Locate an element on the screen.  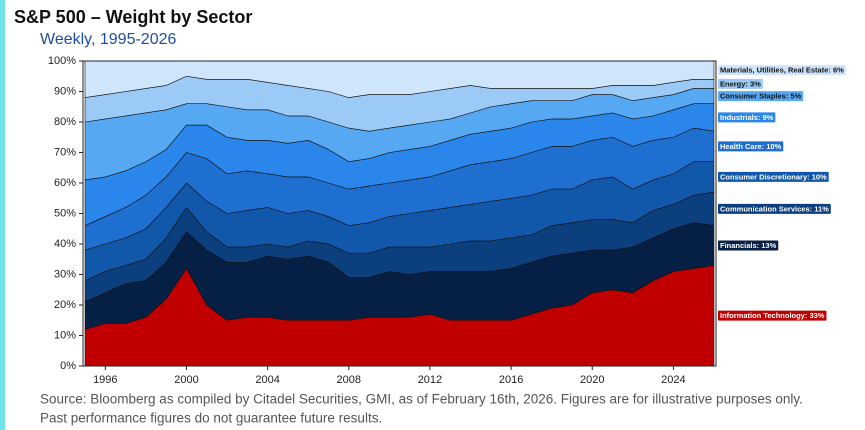
y-tick-label: 40% is located at coordinates (65, 244).